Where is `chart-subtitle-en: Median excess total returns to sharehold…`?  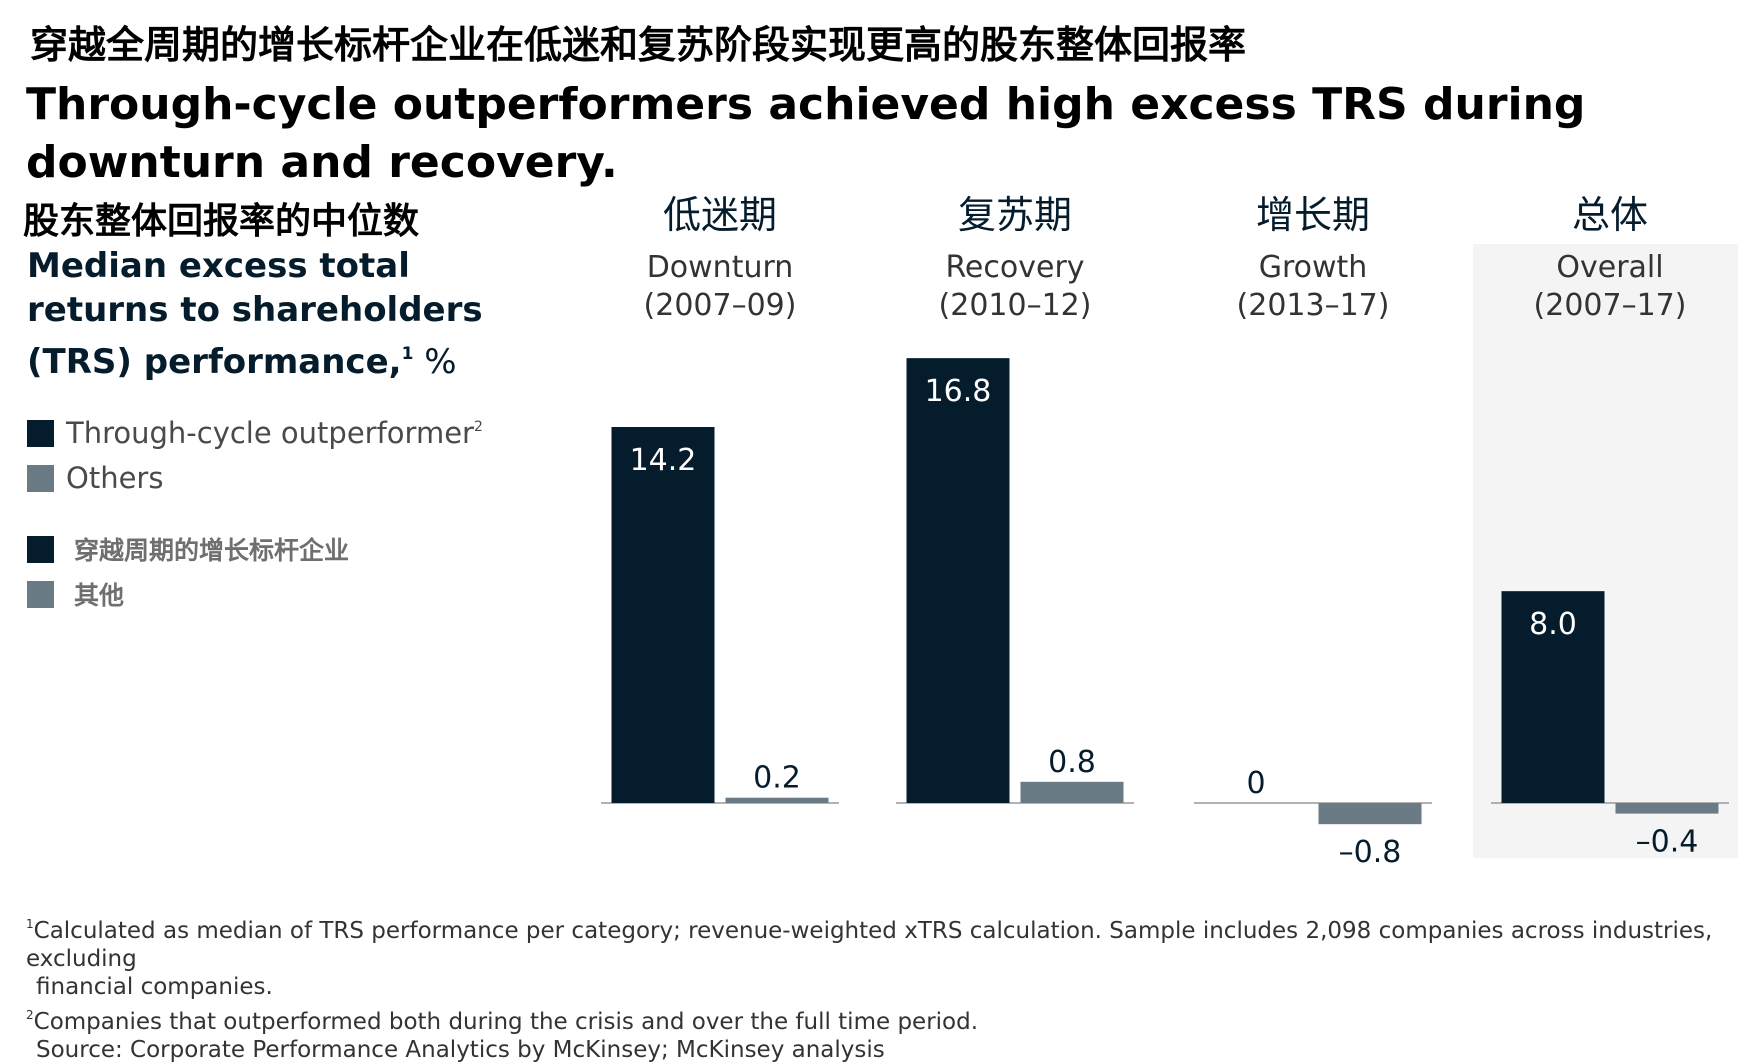 chart-subtitle-en: Median excess total returns to sharehold… is located at coordinates (262, 314).